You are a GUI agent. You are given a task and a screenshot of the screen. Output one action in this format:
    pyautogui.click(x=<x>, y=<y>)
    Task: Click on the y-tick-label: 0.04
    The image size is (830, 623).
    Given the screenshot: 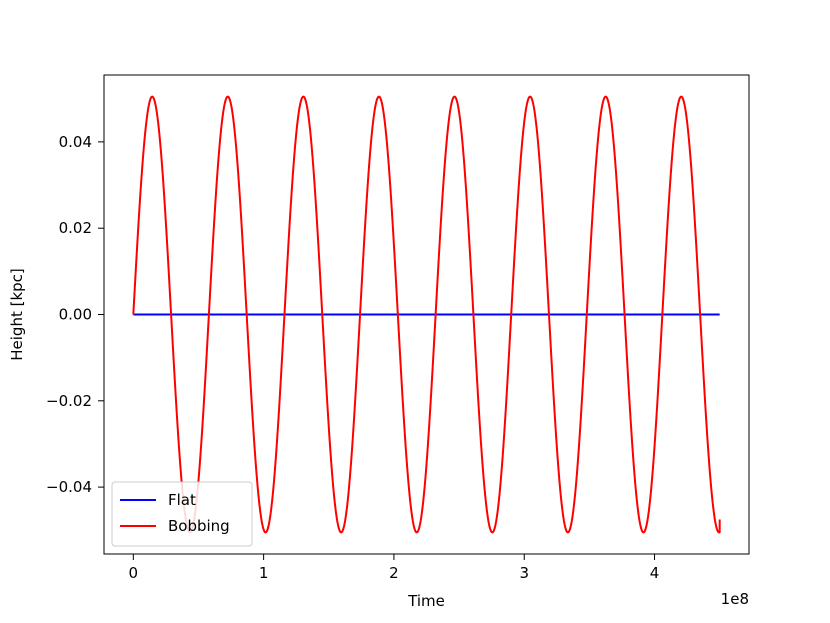 What is the action you would take?
    pyautogui.click(x=75, y=142)
    